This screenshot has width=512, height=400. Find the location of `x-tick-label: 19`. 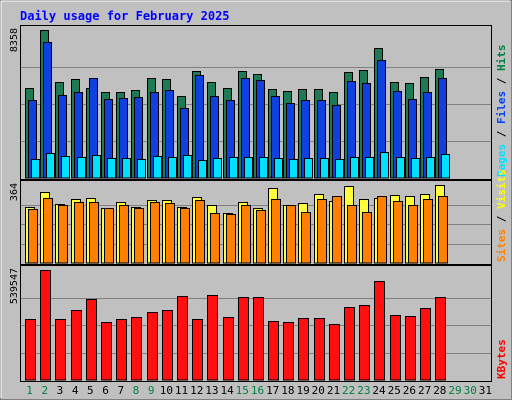

x-tick-label: 19 is located at coordinates (302, 390).